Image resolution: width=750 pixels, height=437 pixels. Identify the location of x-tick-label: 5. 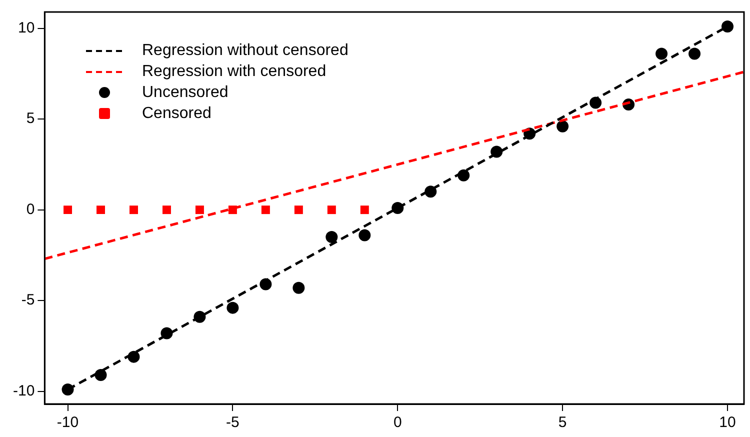
(562, 423).